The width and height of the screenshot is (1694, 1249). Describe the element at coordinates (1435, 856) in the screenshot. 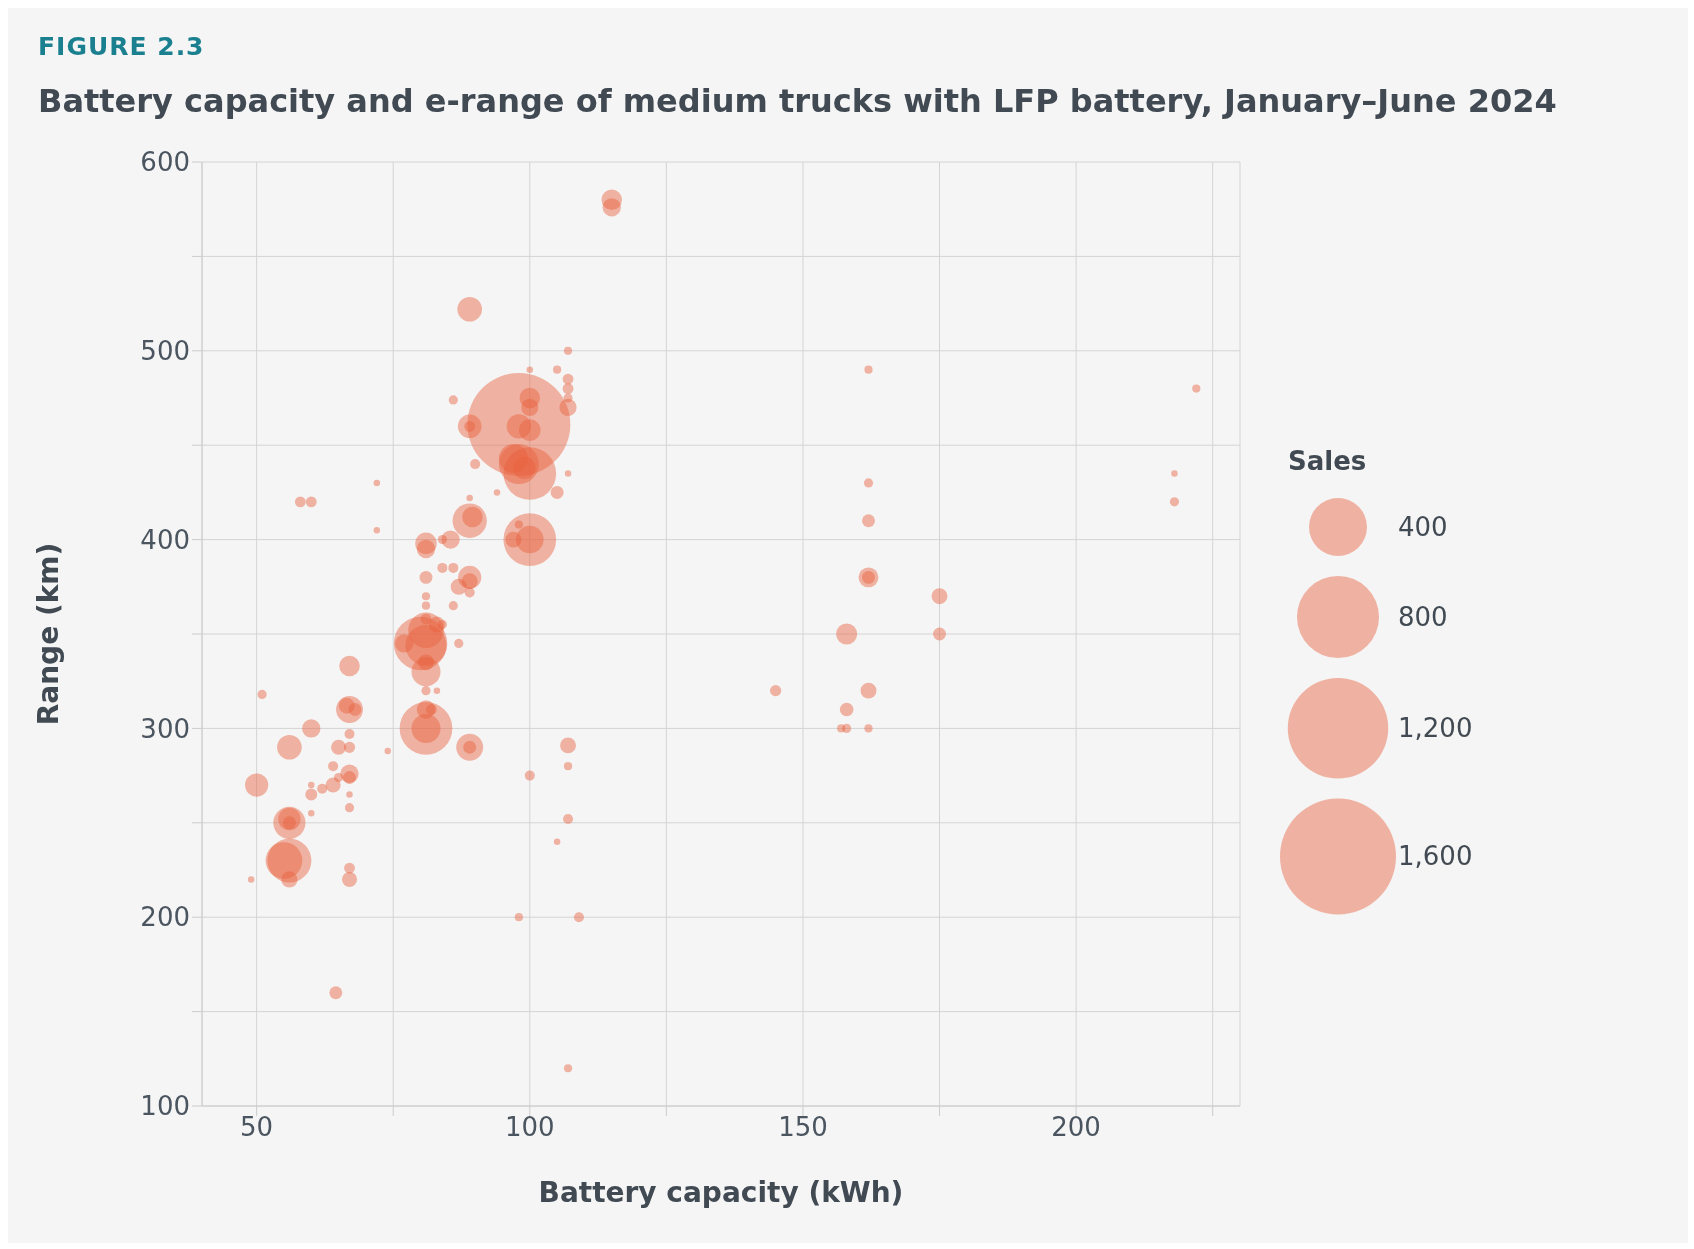

I see `legend-label: 1,600` at that location.